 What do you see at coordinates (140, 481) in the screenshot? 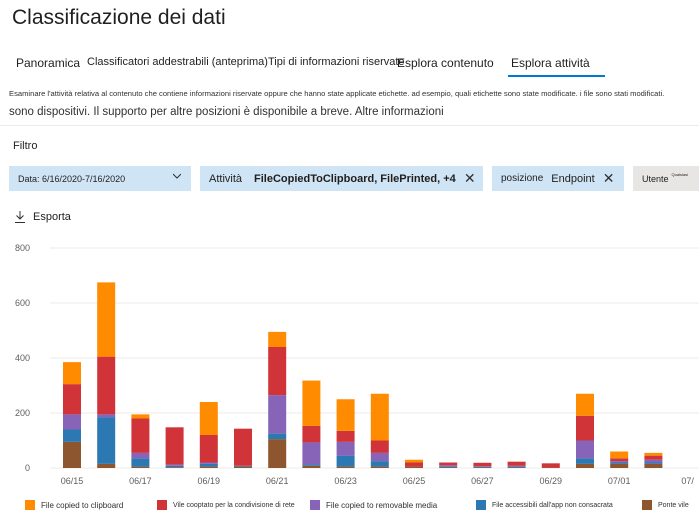
I see `x-tick-label: 06/17` at bounding box center [140, 481].